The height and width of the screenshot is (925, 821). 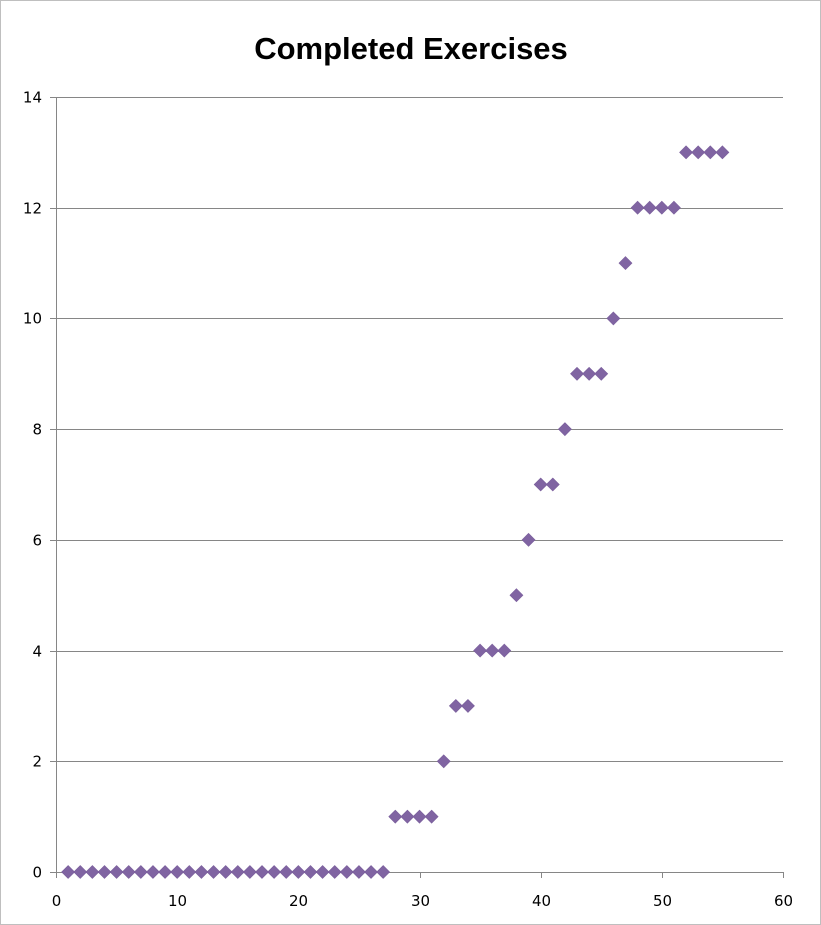 What do you see at coordinates (177, 901) in the screenshot?
I see `x-tick-label: 10` at bounding box center [177, 901].